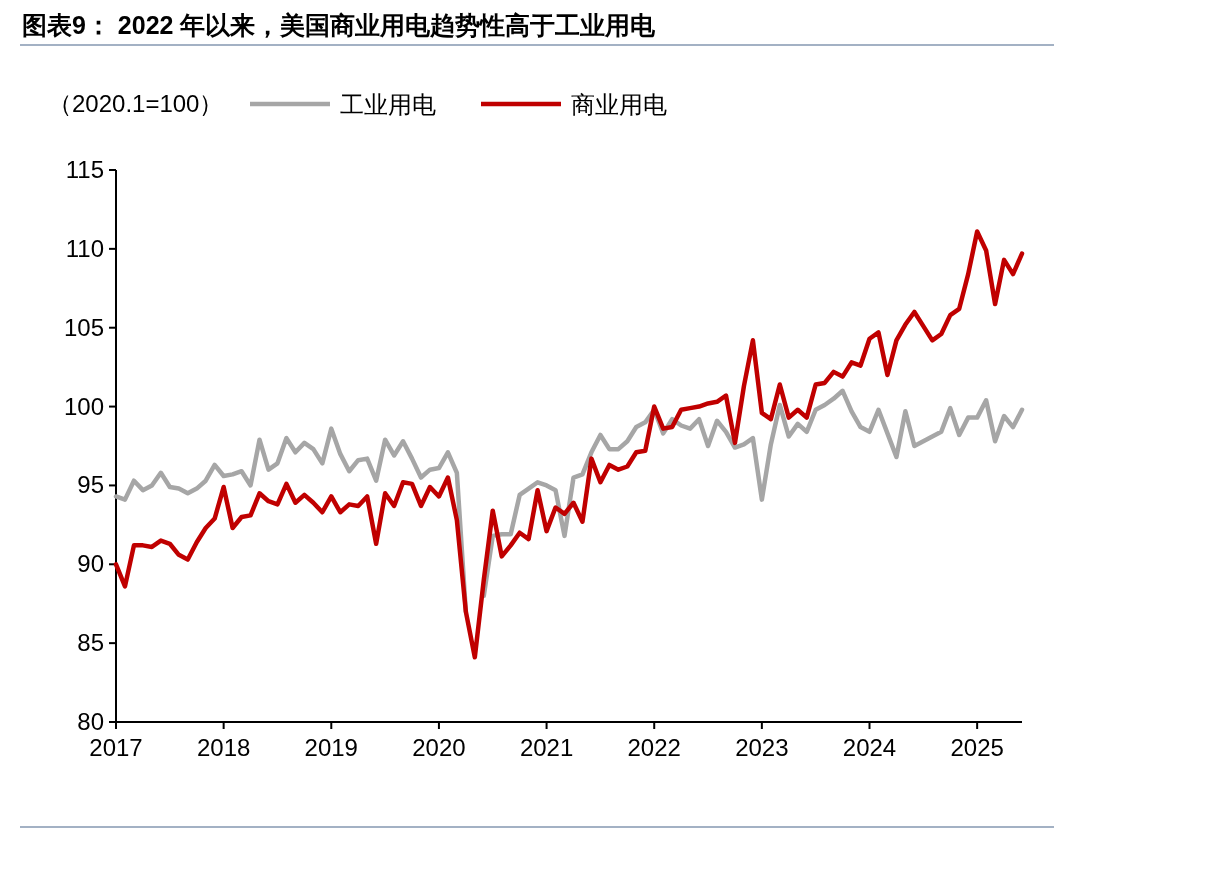 Image resolution: width=1206 pixels, height=881 pixels. I want to click on y-tick-label: 90, so click(90, 564).